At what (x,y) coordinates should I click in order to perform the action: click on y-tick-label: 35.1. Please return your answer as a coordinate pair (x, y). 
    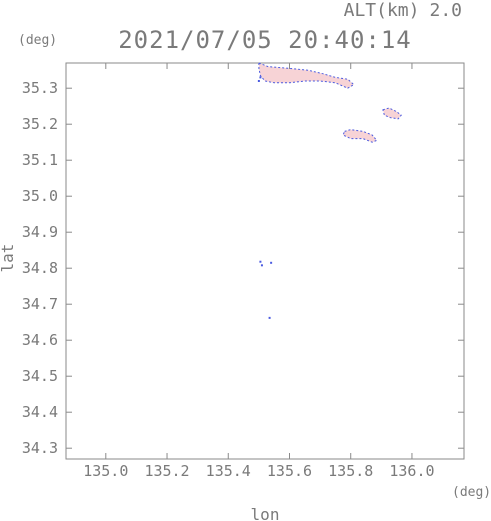
    Looking at the image, I should click on (40, 160).